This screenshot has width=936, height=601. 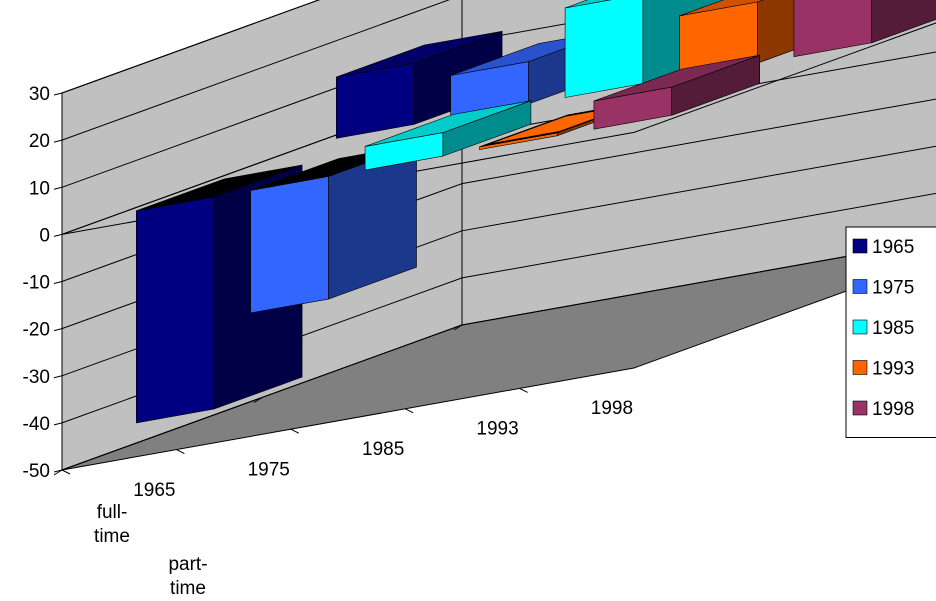 I want to click on y-axis-ticks: 30 20 10 0 -10 -20 -30 -40 -50, so click(x=43, y=283).